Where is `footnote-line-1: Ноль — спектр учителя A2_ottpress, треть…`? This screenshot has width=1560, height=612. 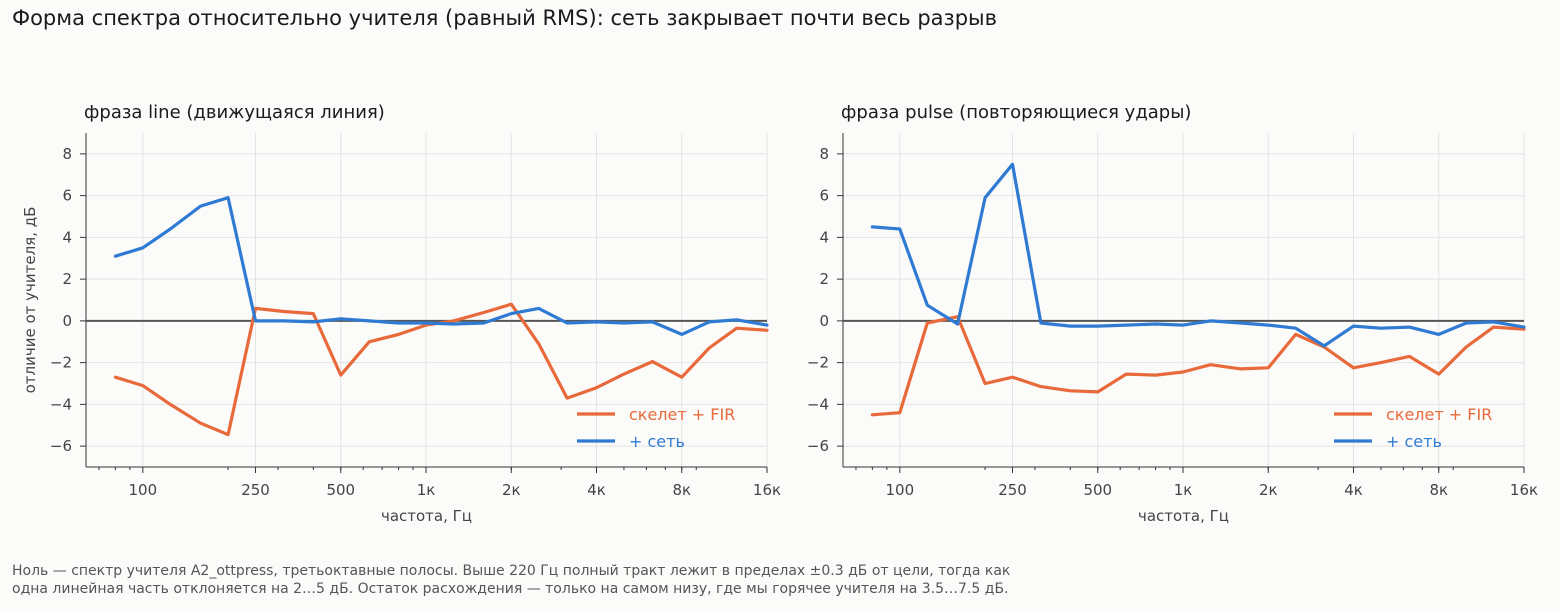
footnote-line-1: Ноль — спектр учителя A2_ottpress, треть… is located at coordinates (511, 571).